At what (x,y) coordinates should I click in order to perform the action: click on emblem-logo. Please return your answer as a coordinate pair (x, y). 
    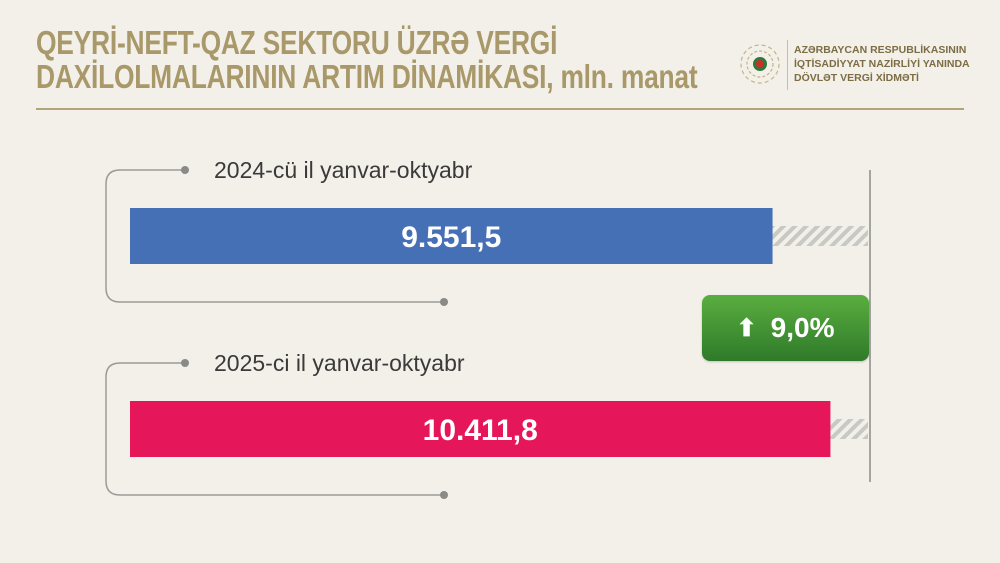
    Looking at the image, I should click on (760, 64).